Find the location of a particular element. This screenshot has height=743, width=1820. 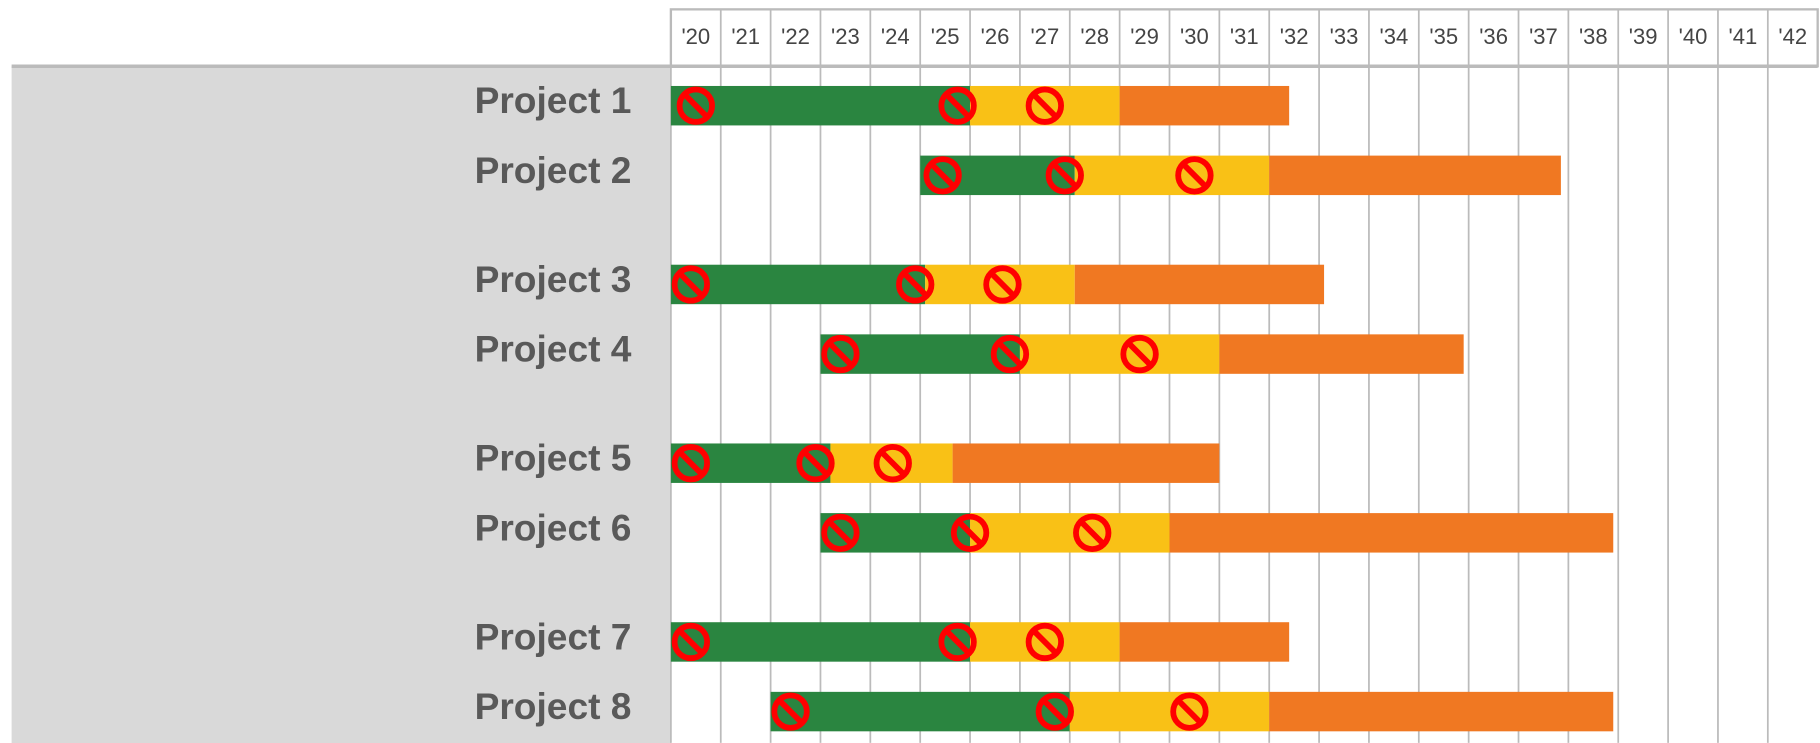

x-tick-label: '40 is located at coordinates (1693, 36).